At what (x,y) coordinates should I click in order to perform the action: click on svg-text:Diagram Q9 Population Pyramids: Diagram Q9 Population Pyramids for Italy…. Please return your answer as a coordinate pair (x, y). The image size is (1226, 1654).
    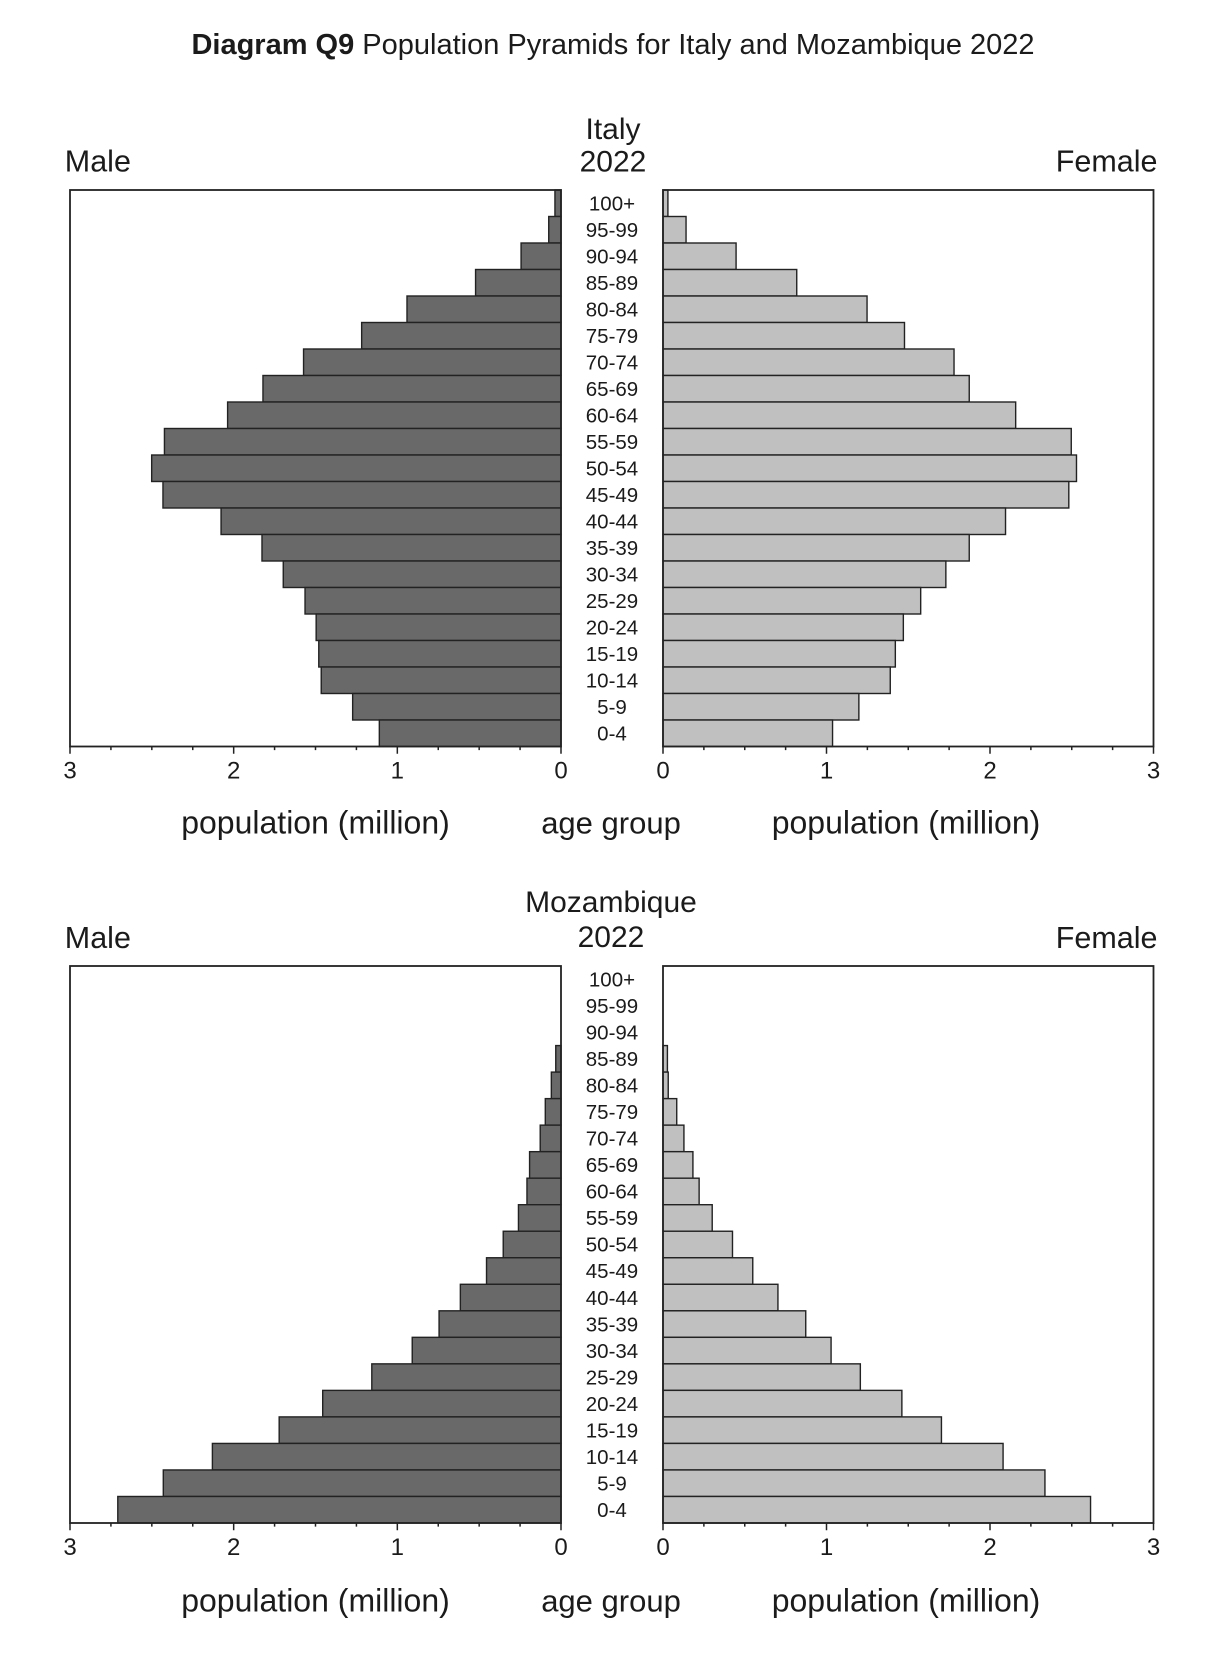
    Looking at the image, I should click on (612, 45).